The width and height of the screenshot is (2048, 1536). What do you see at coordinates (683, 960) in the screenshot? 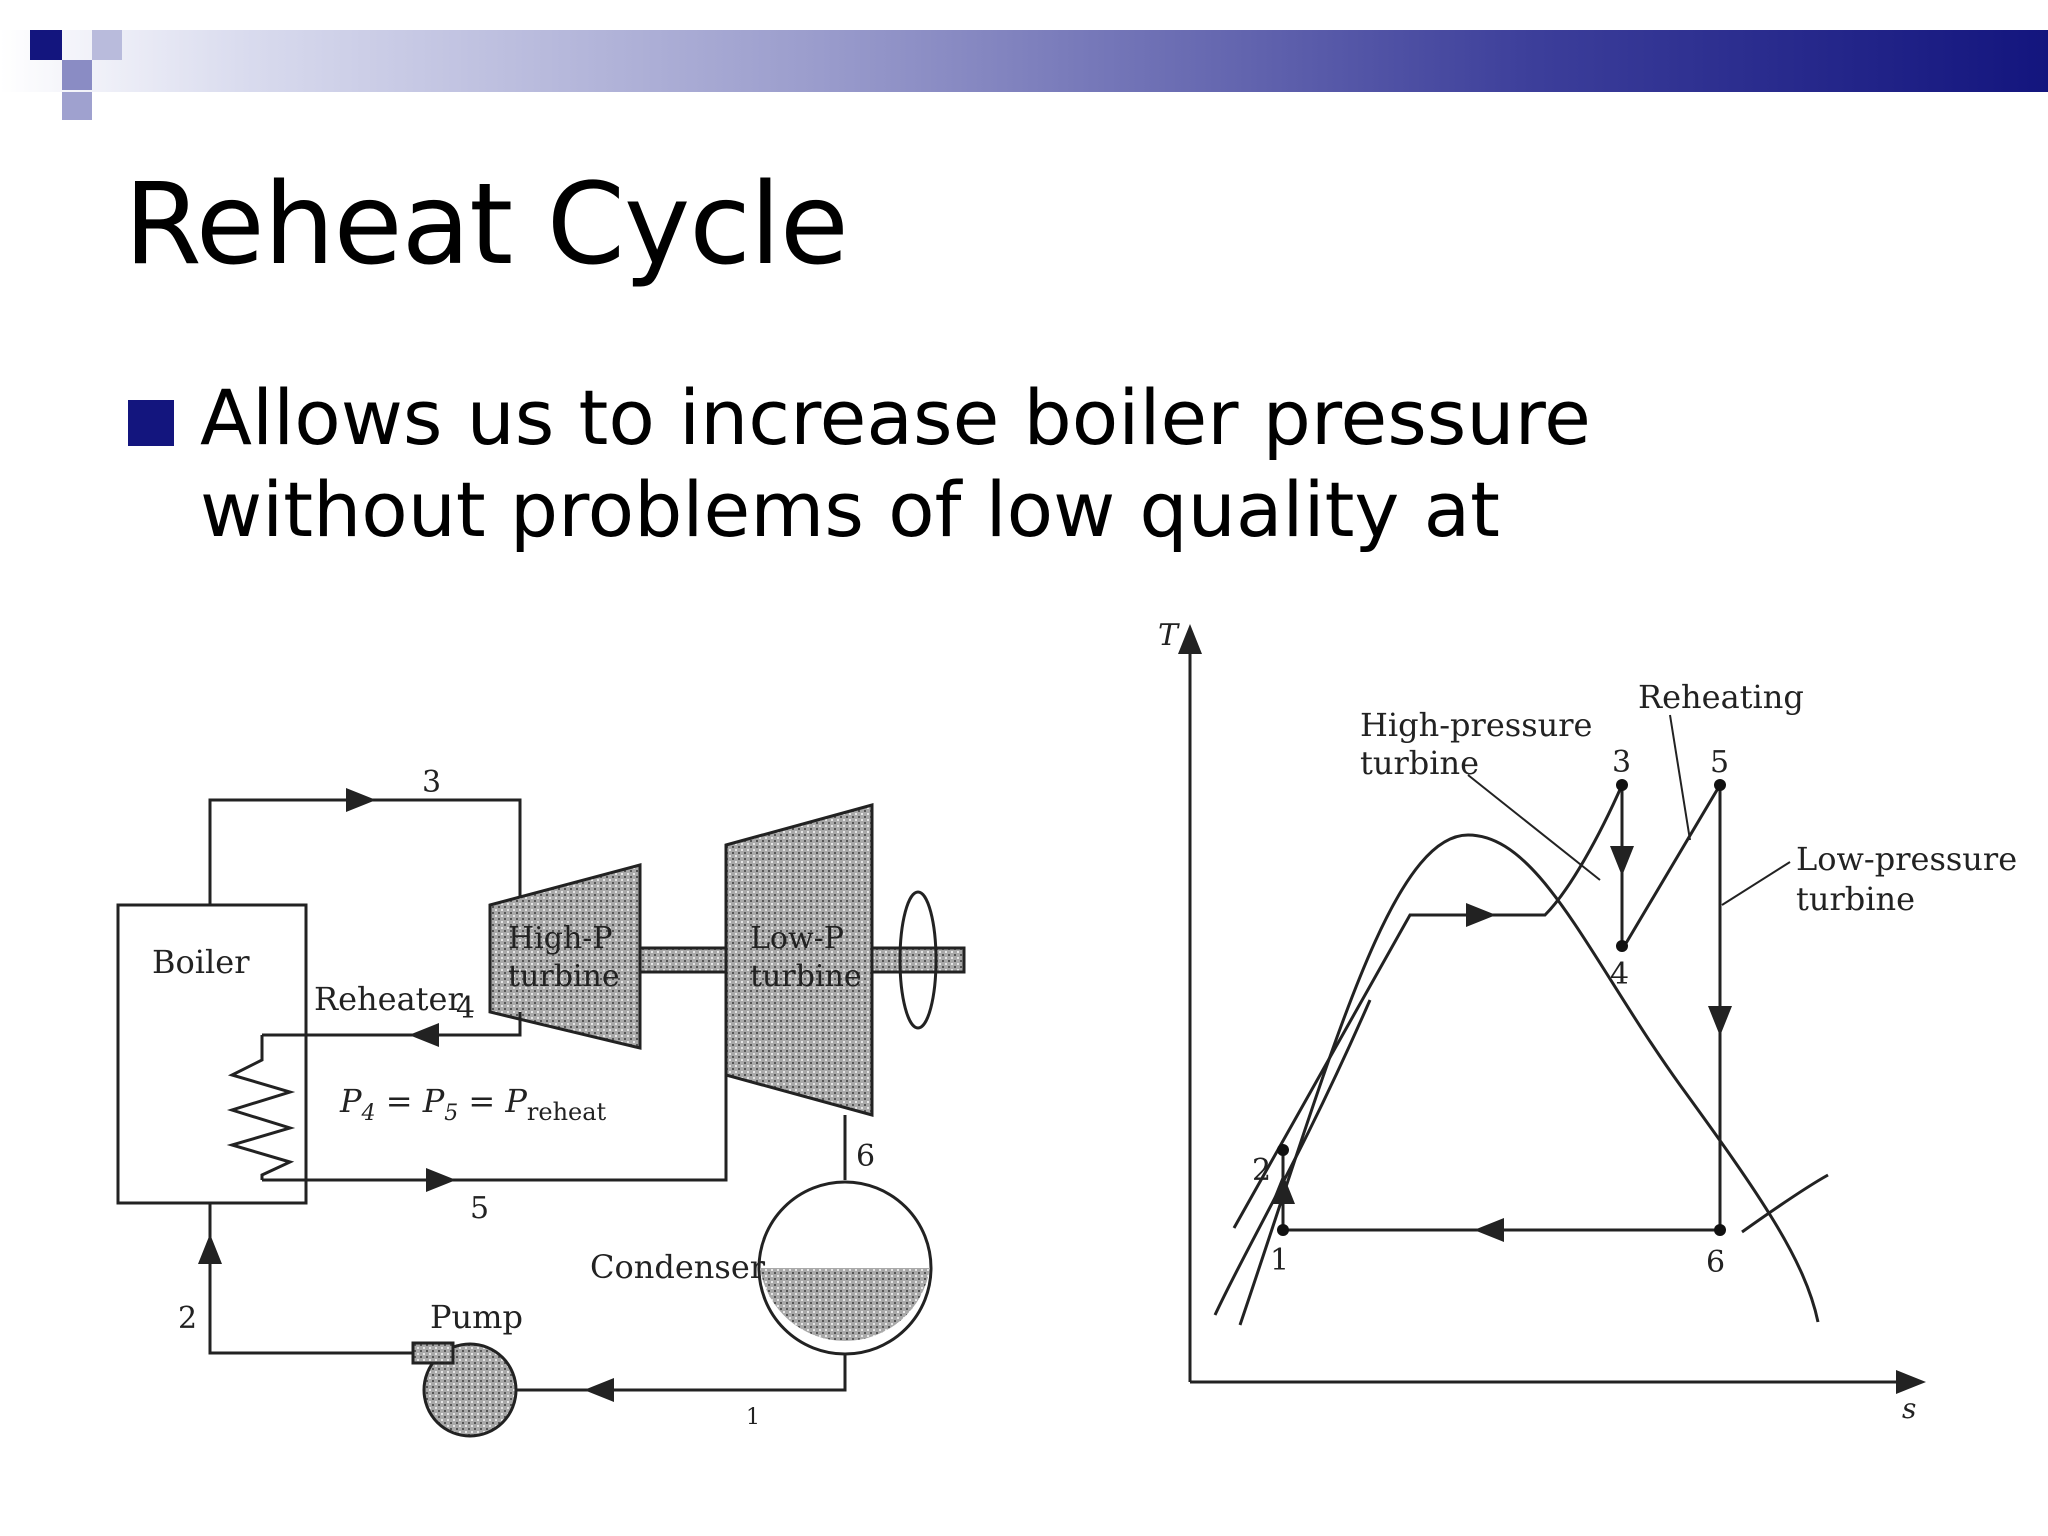
I see `turbine-shaft` at bounding box center [683, 960].